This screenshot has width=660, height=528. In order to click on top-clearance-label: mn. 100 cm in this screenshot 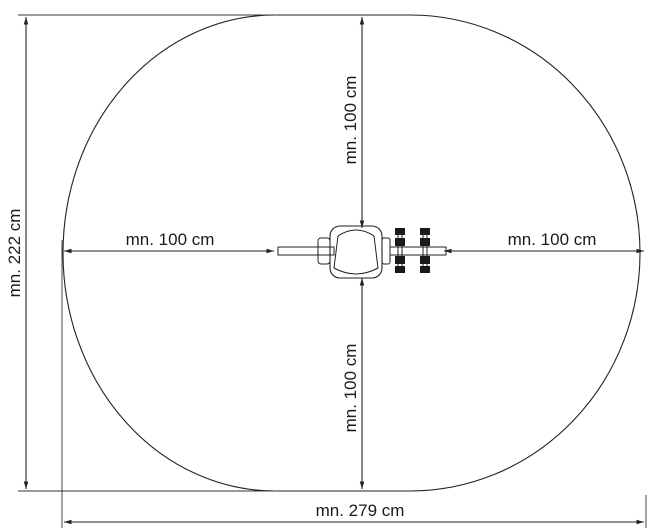, I will do `click(350, 120)`.